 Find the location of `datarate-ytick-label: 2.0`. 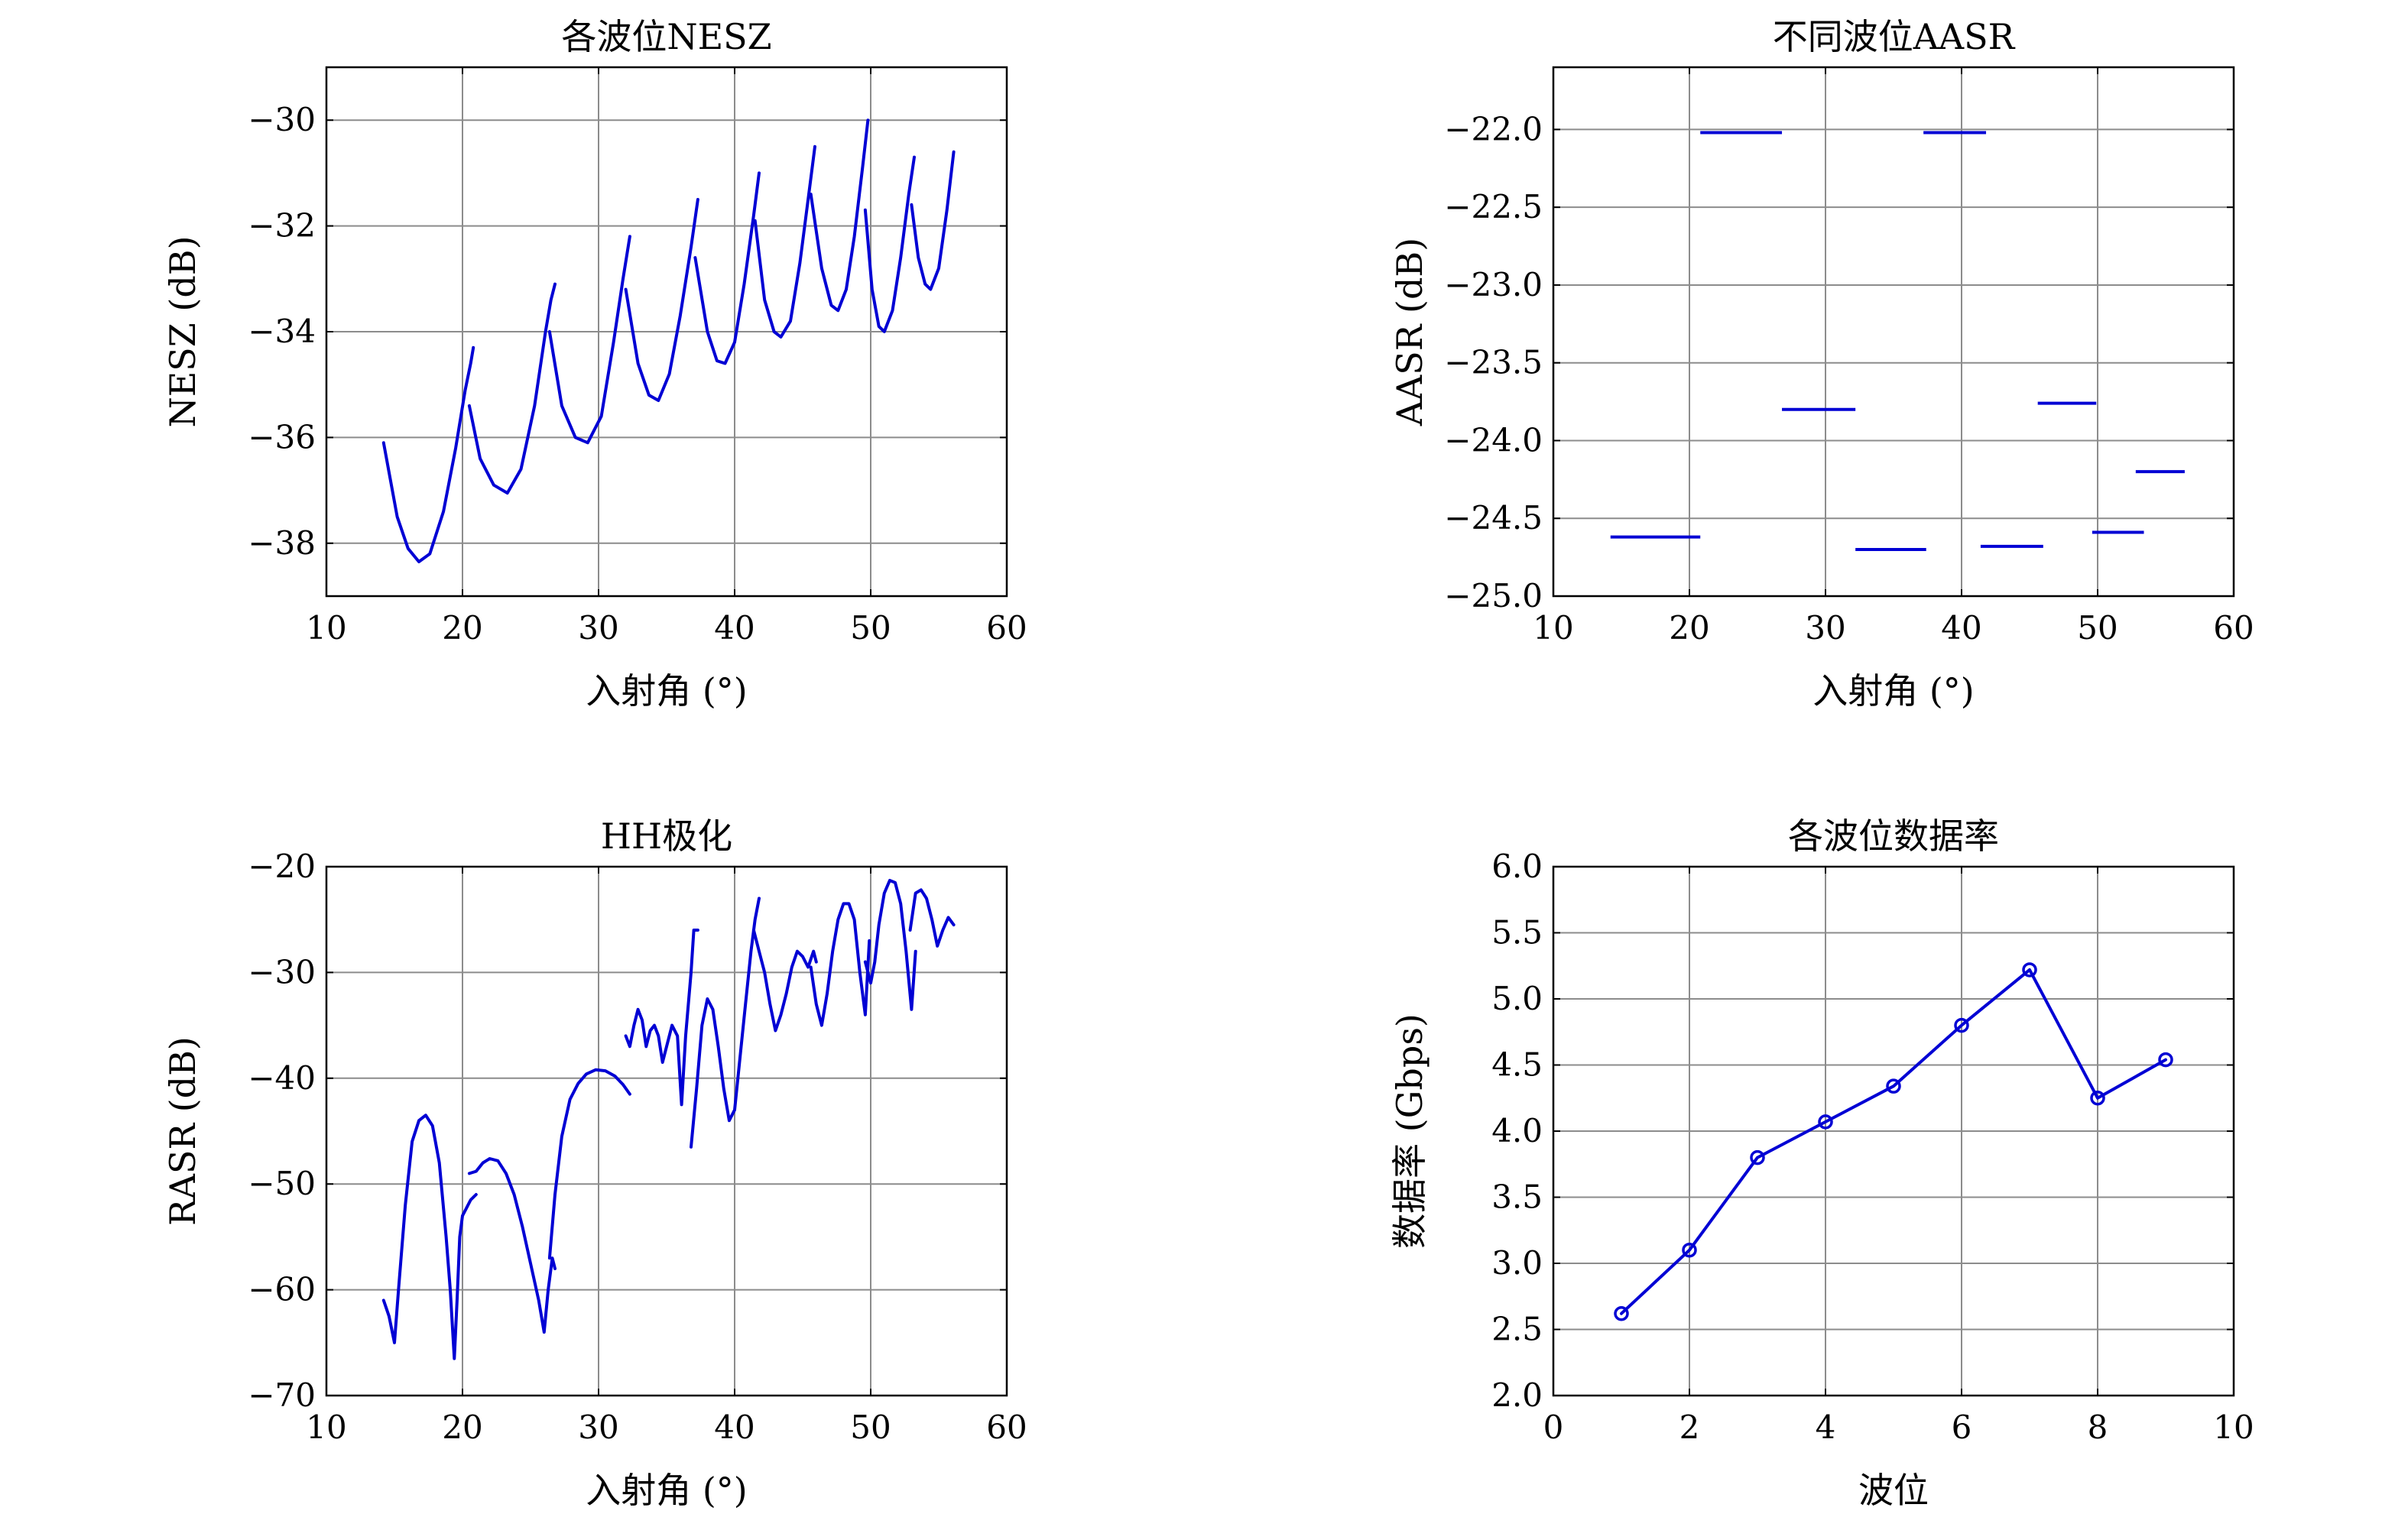

datarate-ytick-label: 2.0 is located at coordinates (1517, 1395).